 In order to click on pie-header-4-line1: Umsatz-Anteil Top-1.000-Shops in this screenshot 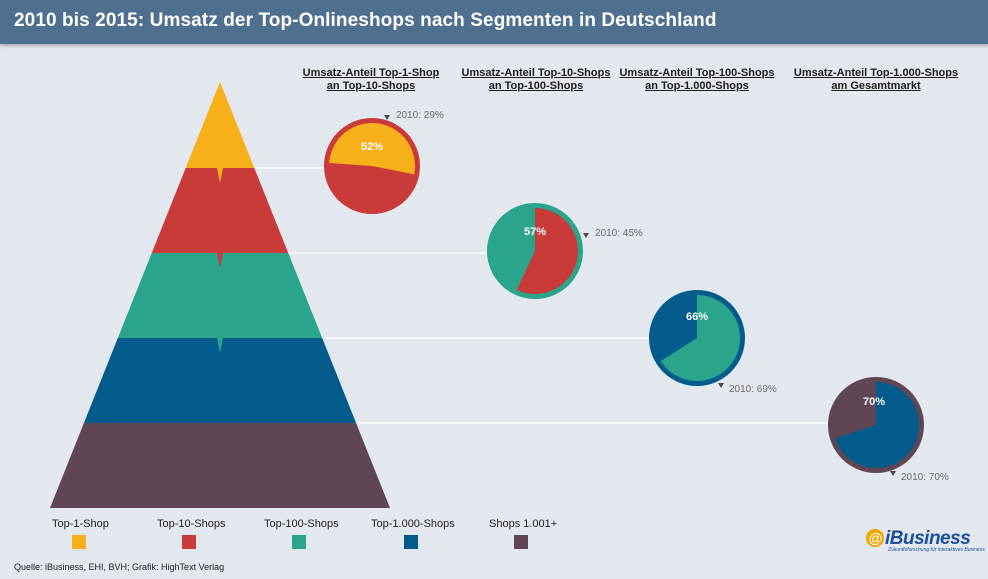, I will do `click(876, 73)`.